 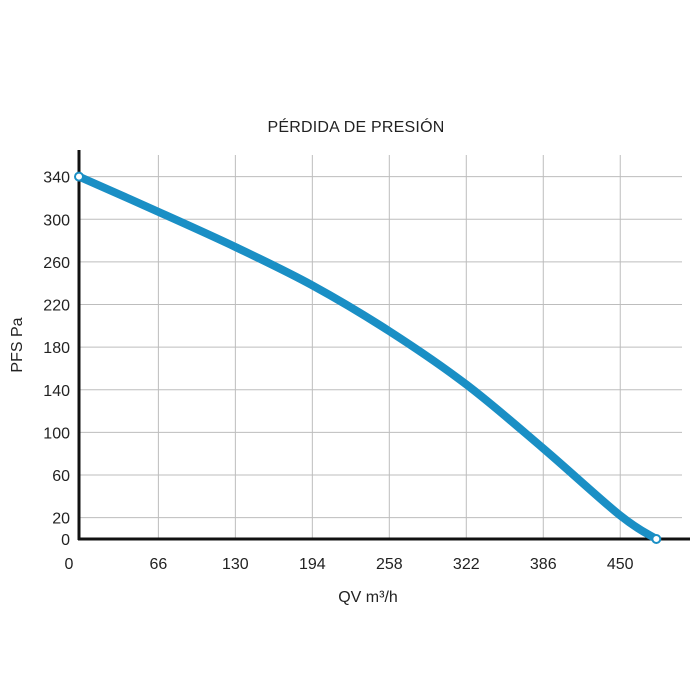 I want to click on y-tick-label: 300, so click(x=56, y=220).